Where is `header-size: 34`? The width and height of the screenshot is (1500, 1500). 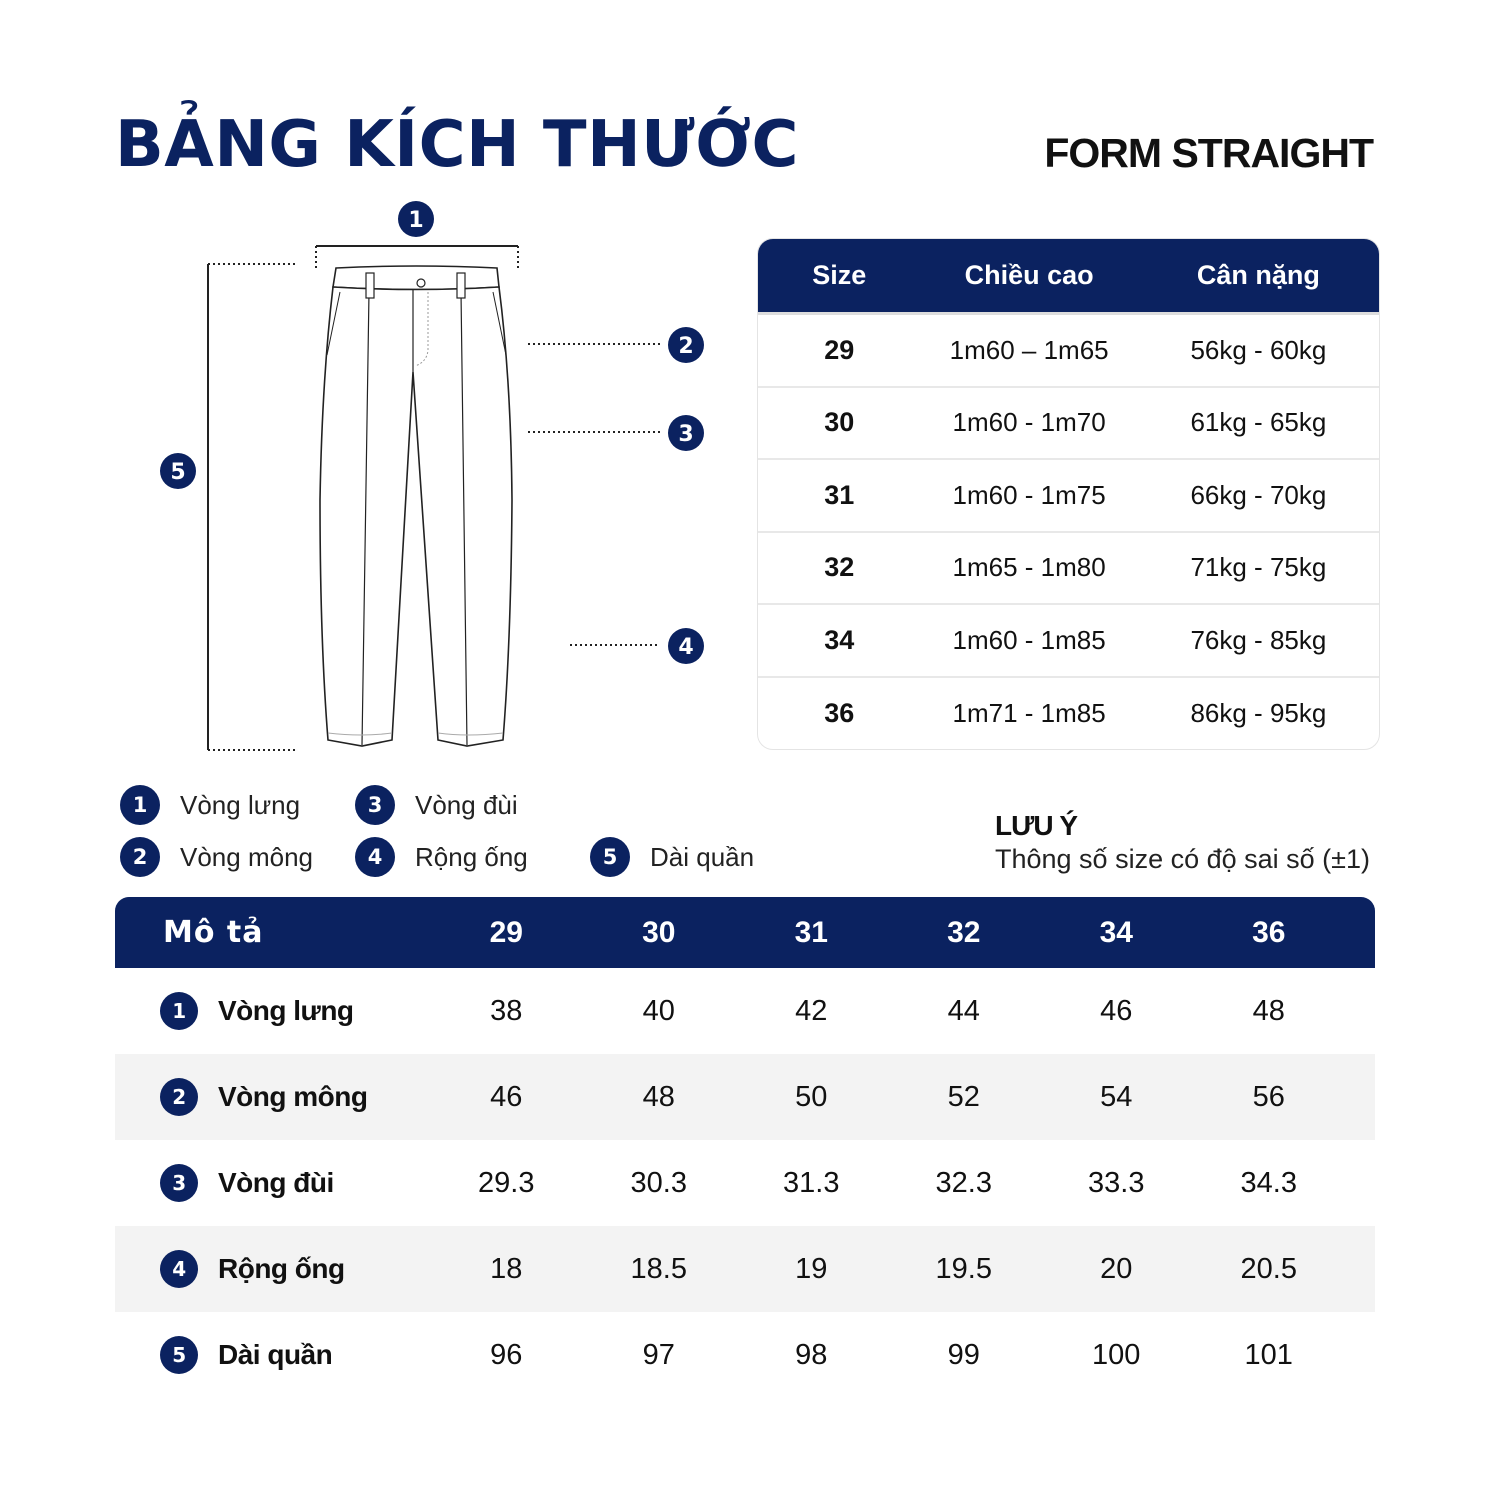
header-size: 34 is located at coordinates (1116, 932).